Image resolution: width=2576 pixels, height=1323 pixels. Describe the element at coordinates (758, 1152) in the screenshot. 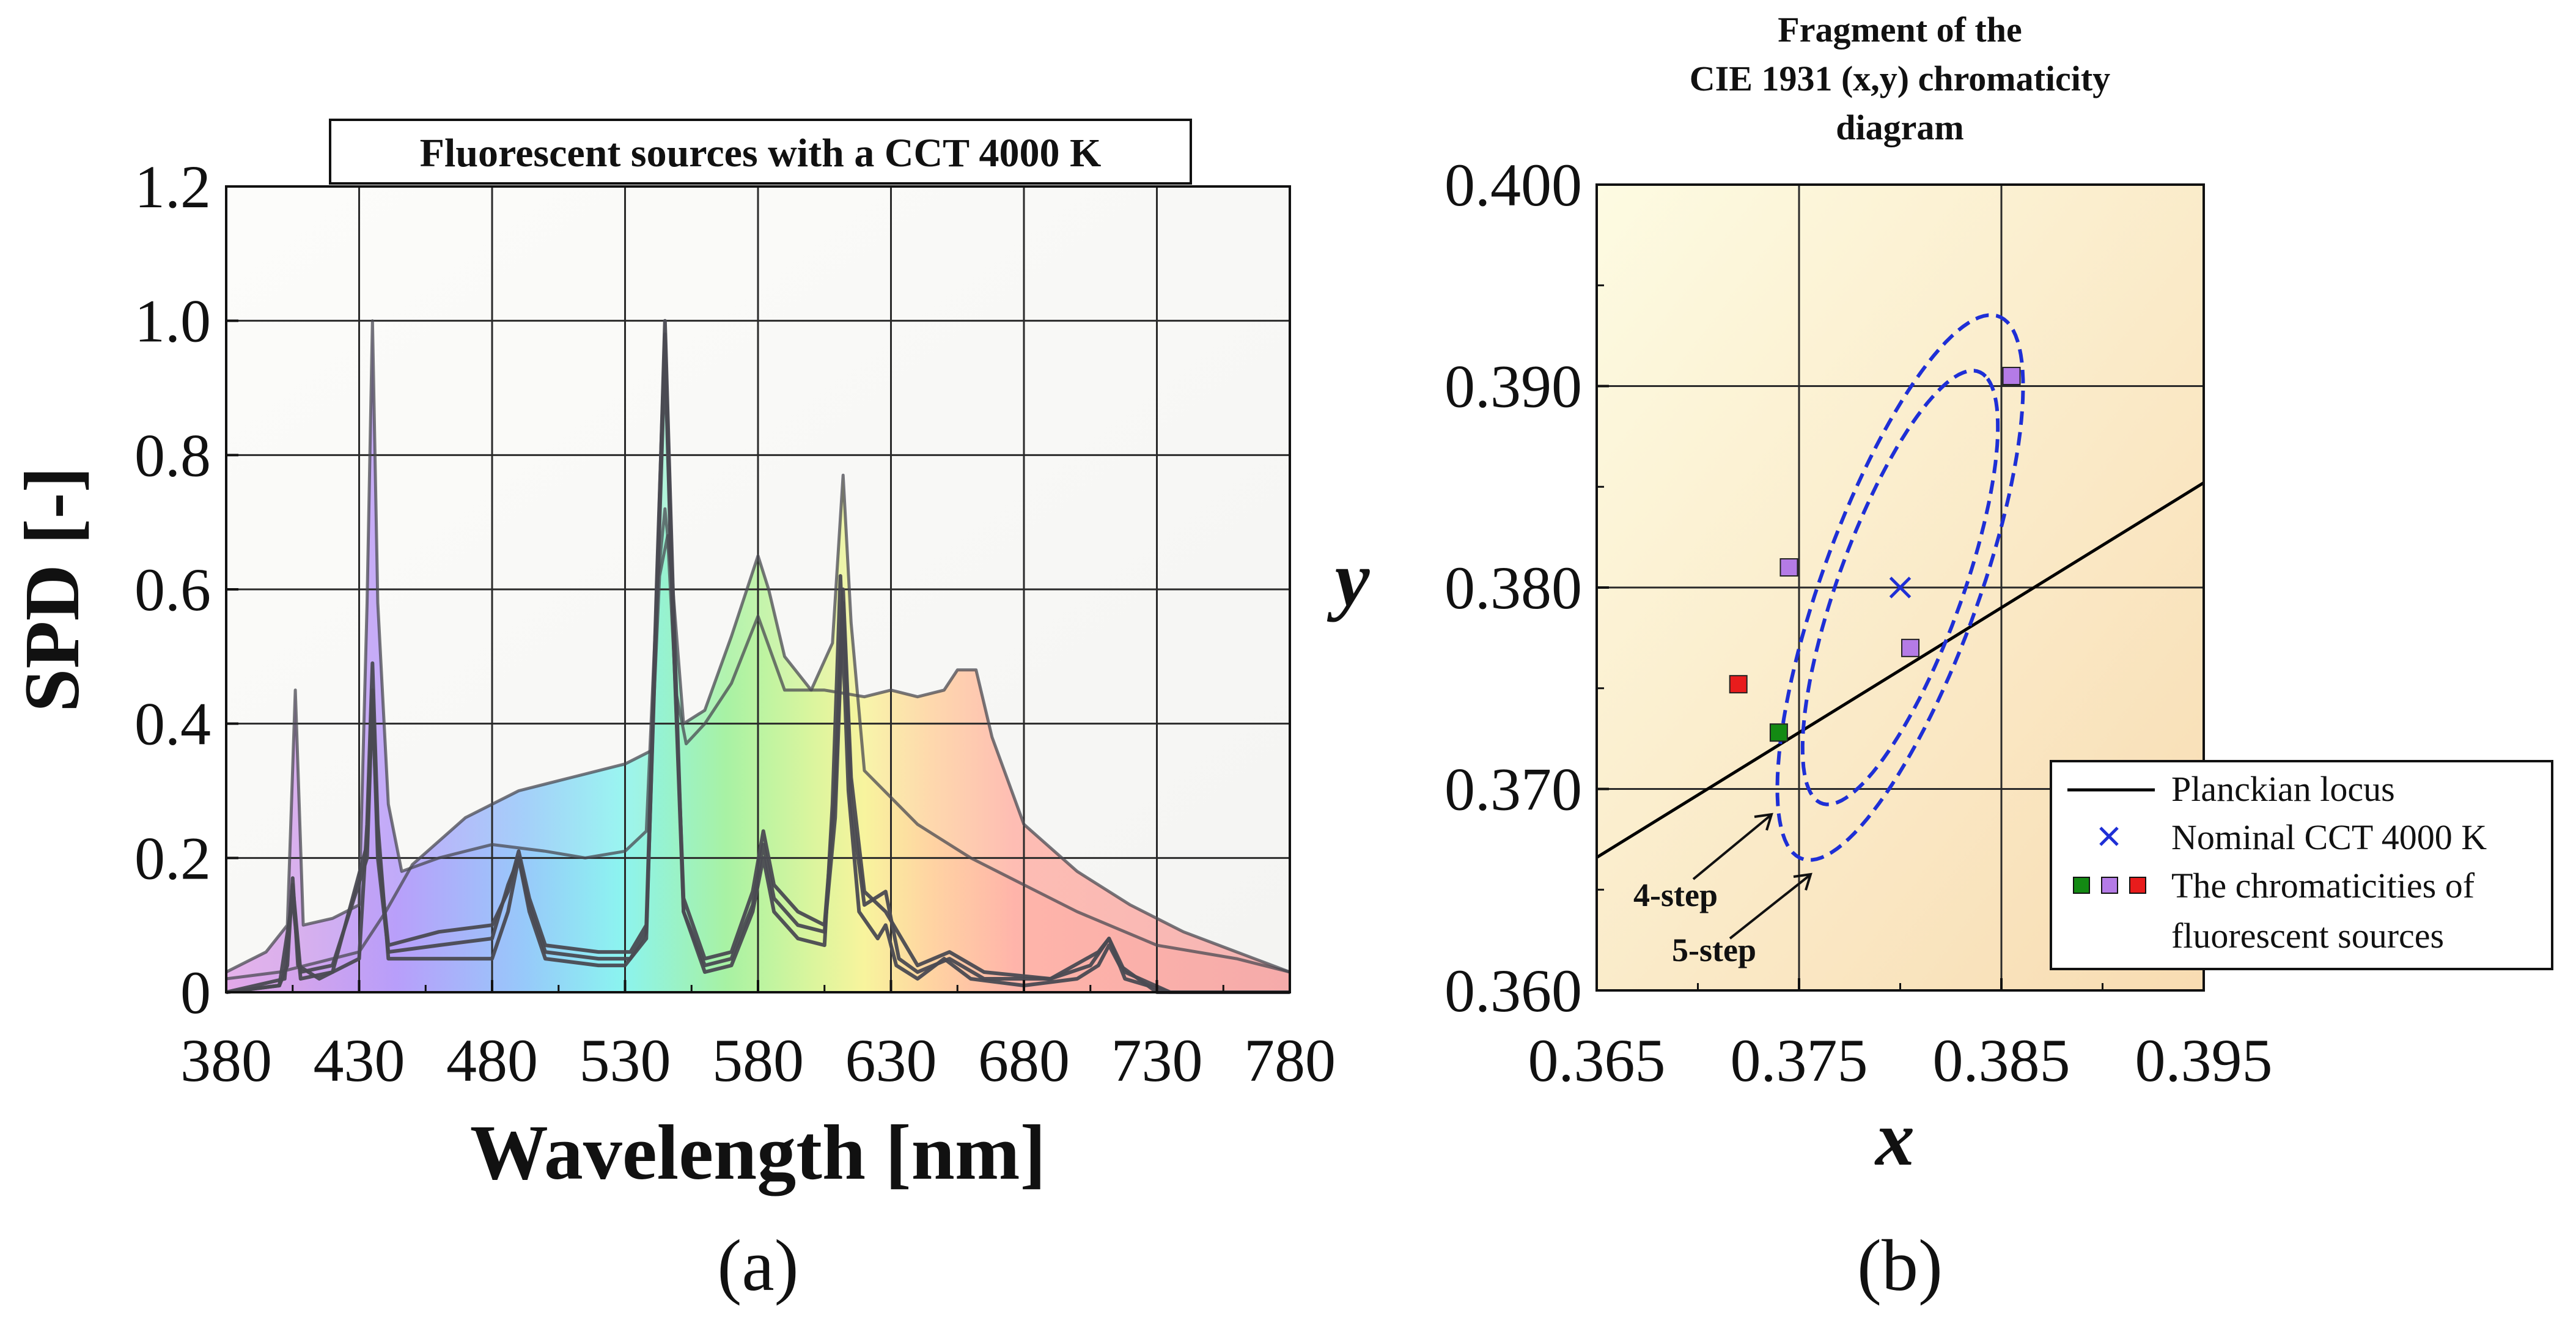

I see `panel-a-x-axis-label: Wavelength [nm]` at that location.